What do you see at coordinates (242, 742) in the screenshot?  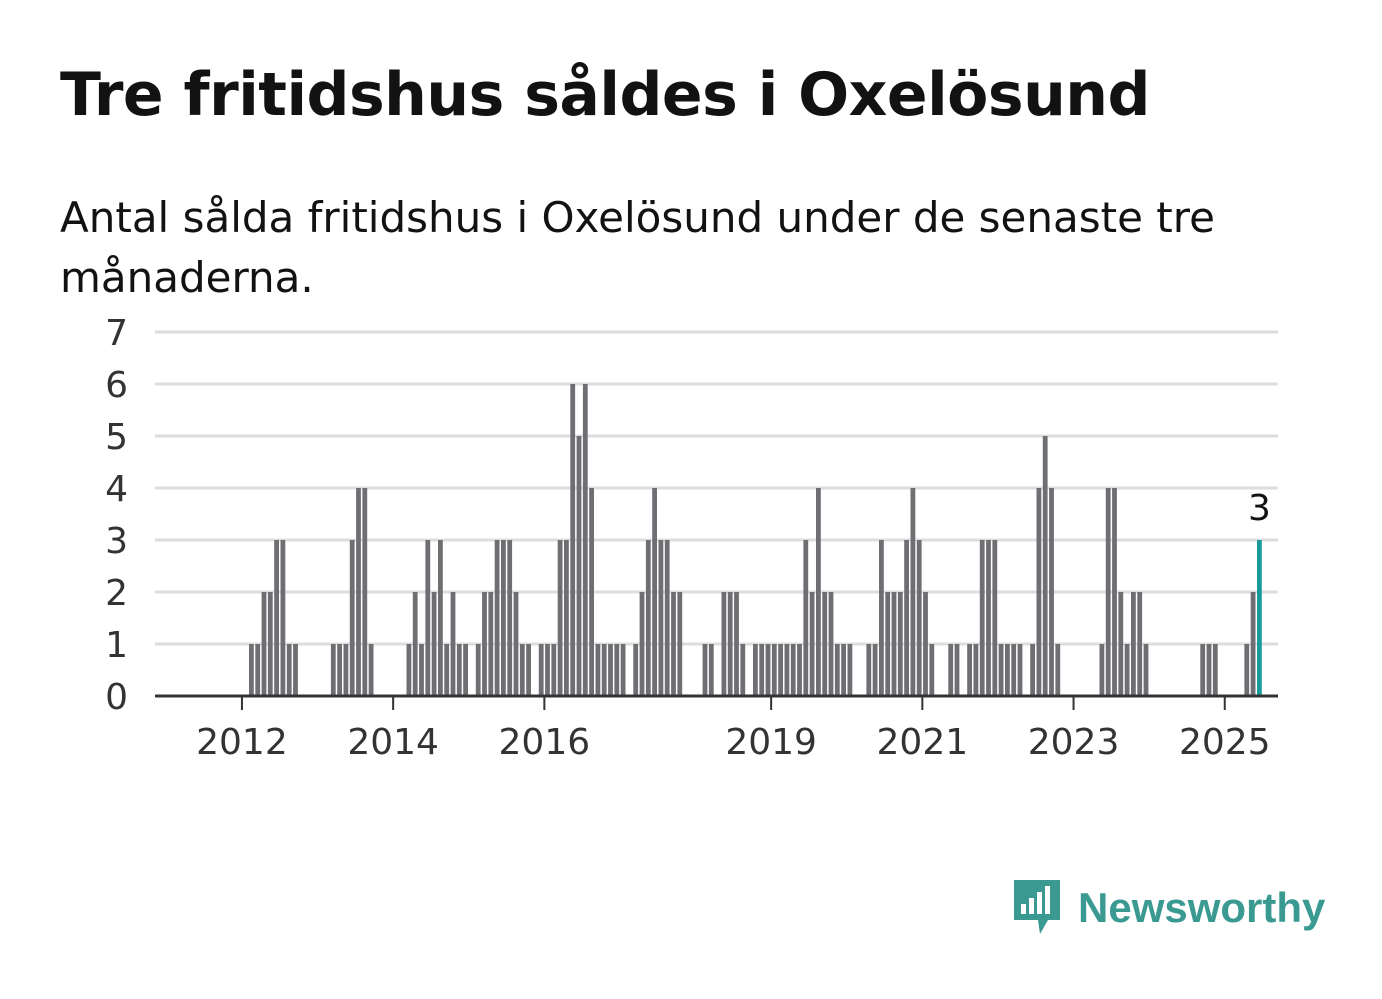 I see `x-tick-label: 2012` at bounding box center [242, 742].